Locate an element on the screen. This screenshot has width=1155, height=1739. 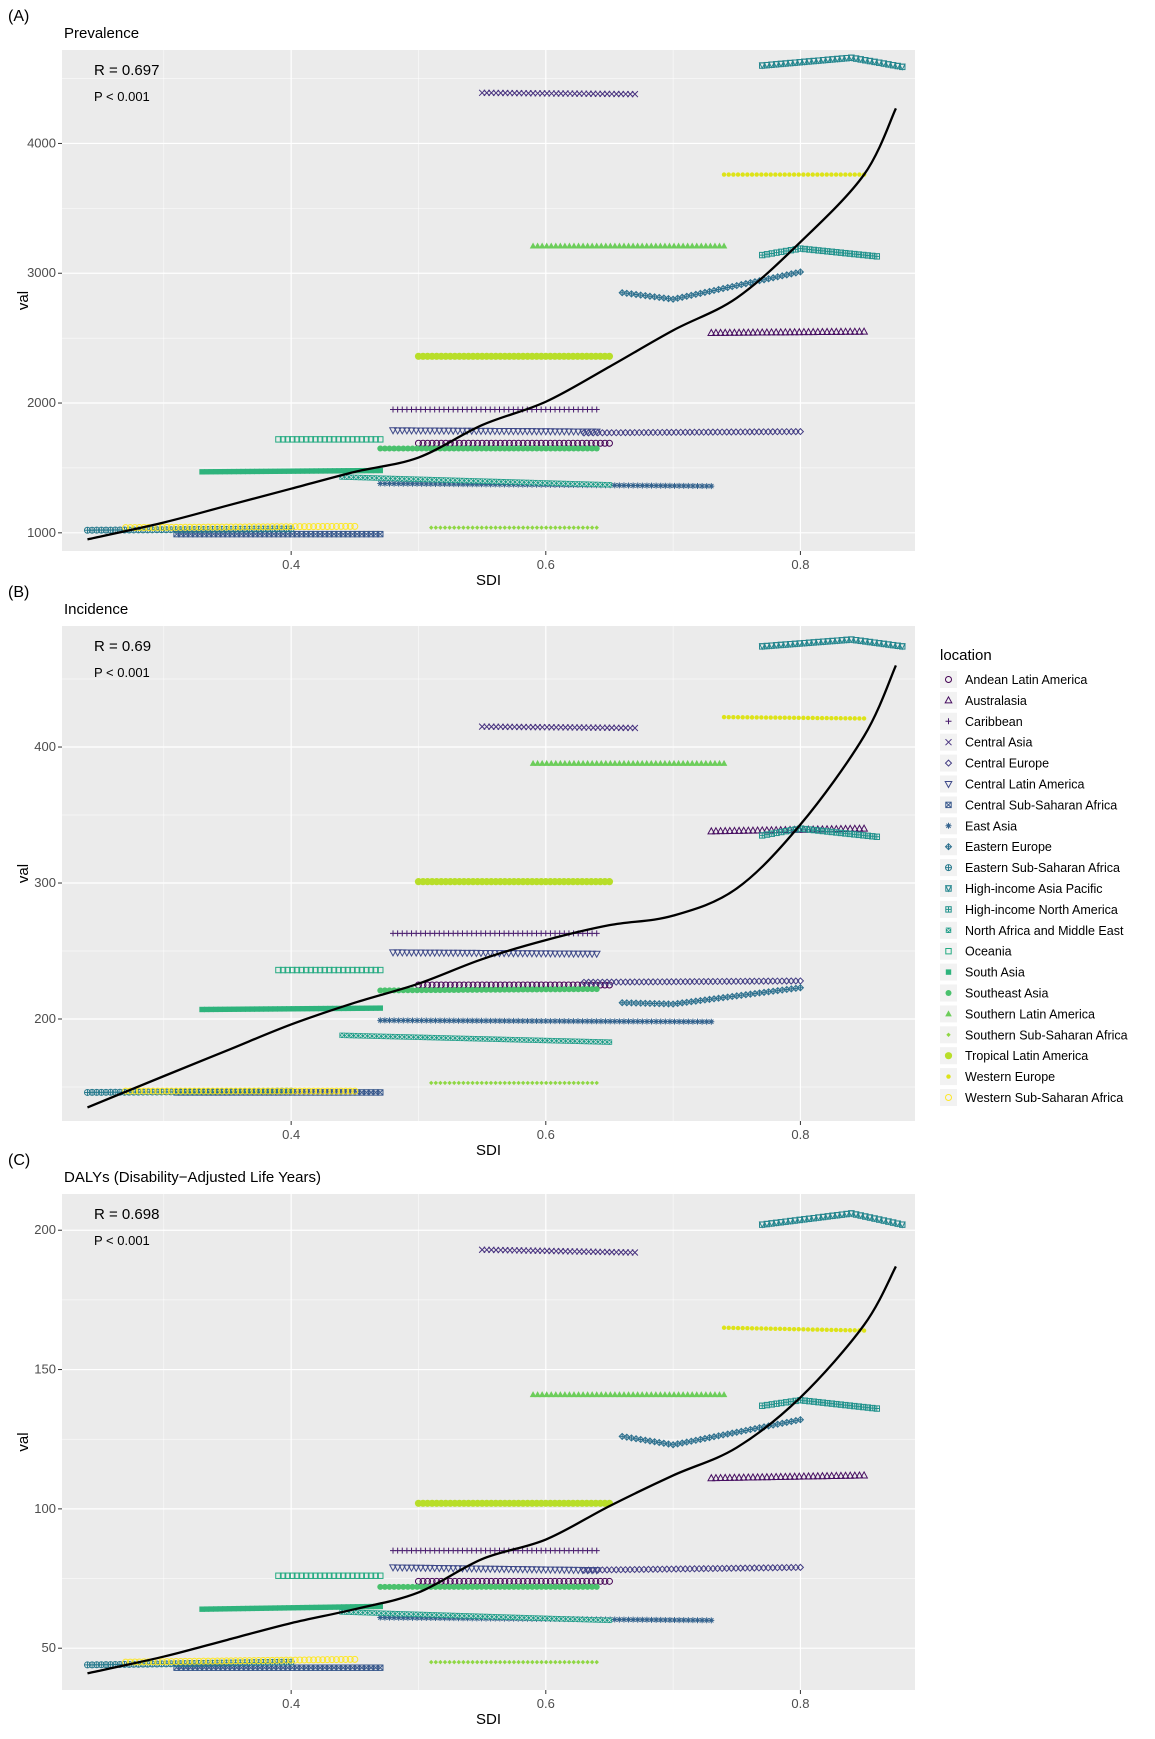
x-tick-label: 0.8 is located at coordinates (800, 1703).